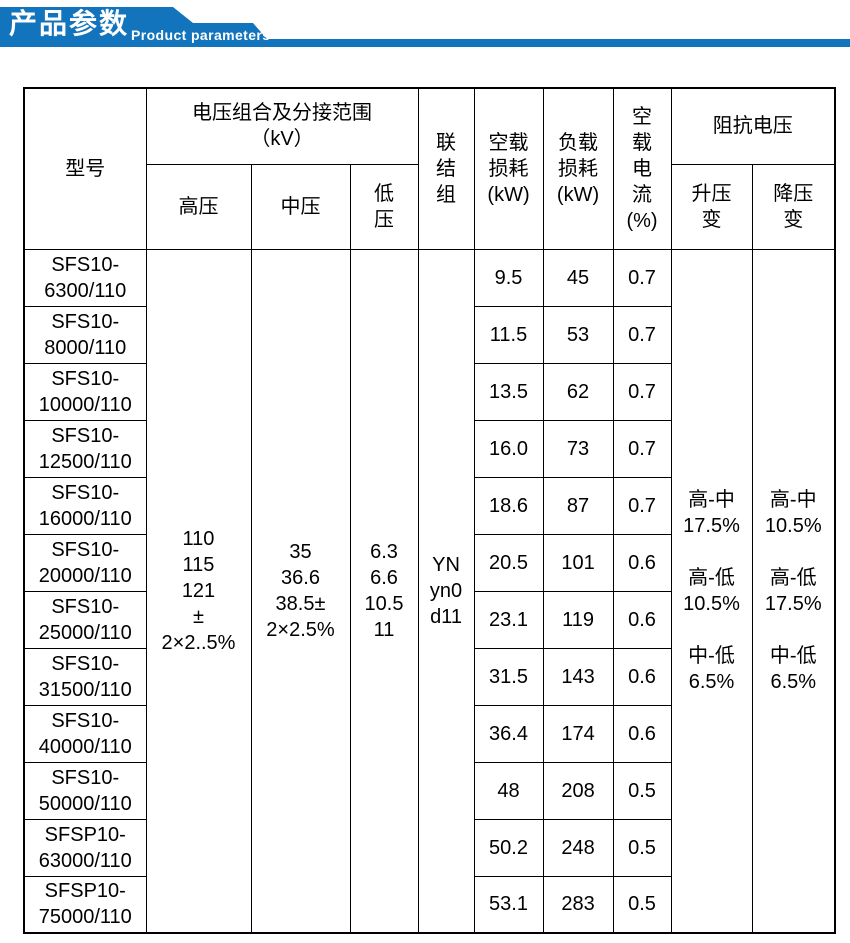 This screenshot has width=850, height=943. What do you see at coordinates (69, 23) in the screenshot?
I see `section-title-zh: 产品参数` at bounding box center [69, 23].